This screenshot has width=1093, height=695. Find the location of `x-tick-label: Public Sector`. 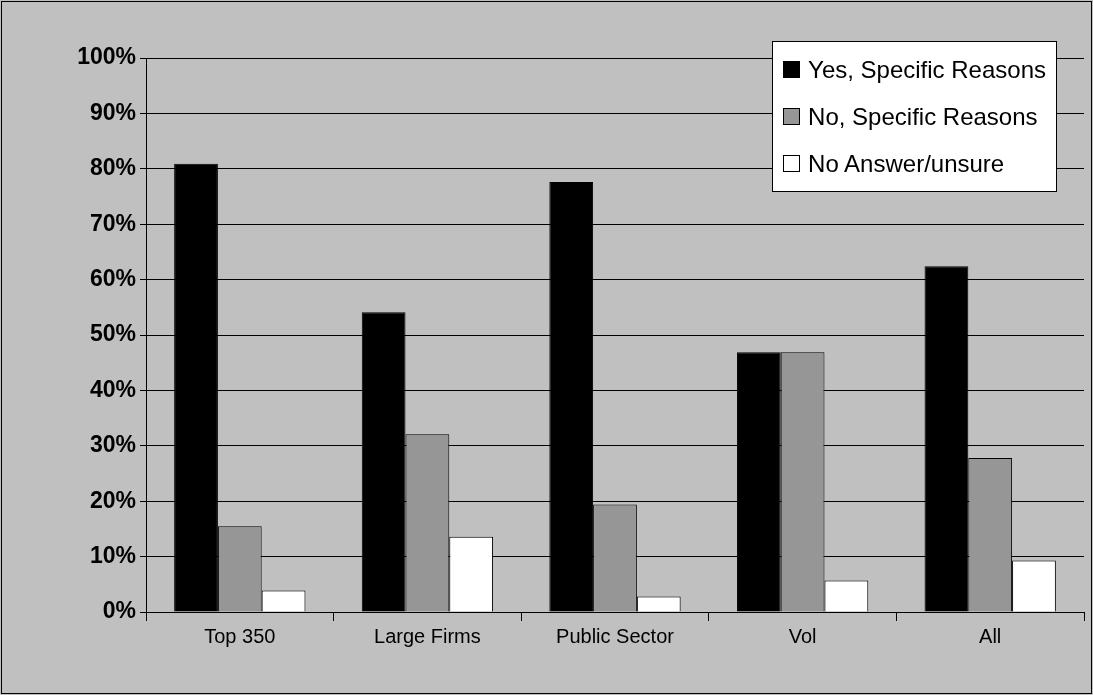

x-tick-label: Public Sector is located at coordinates (615, 635).